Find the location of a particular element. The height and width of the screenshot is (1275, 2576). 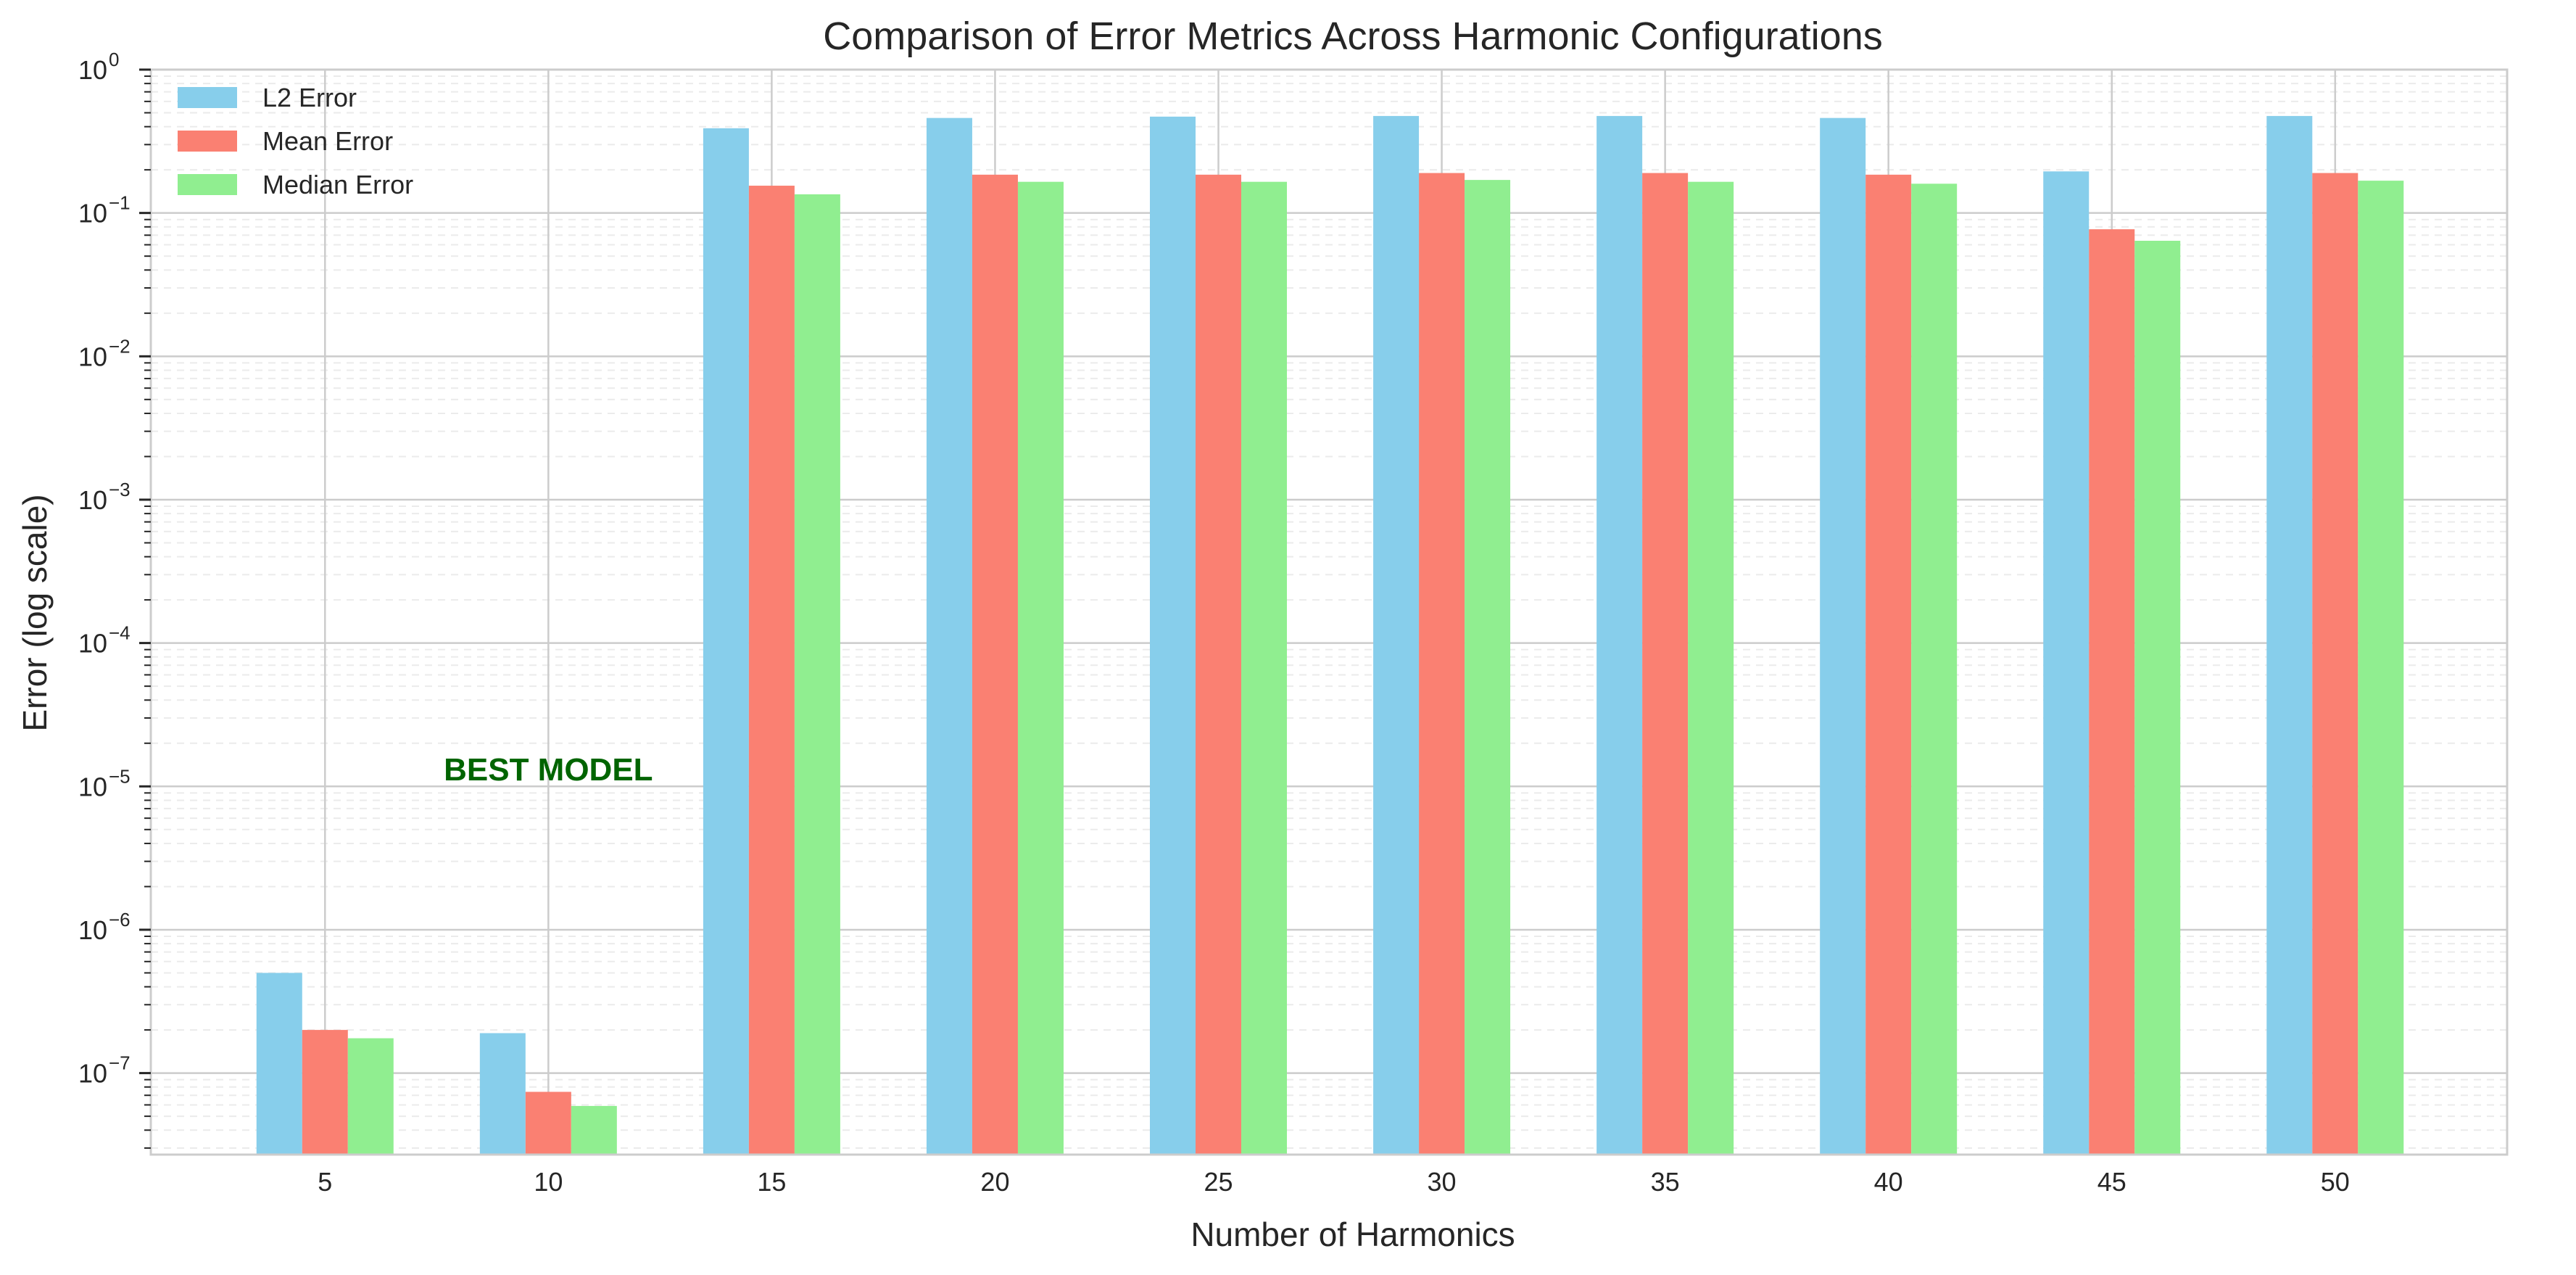

y-tick-exponent: 0 is located at coordinates (114, 60).